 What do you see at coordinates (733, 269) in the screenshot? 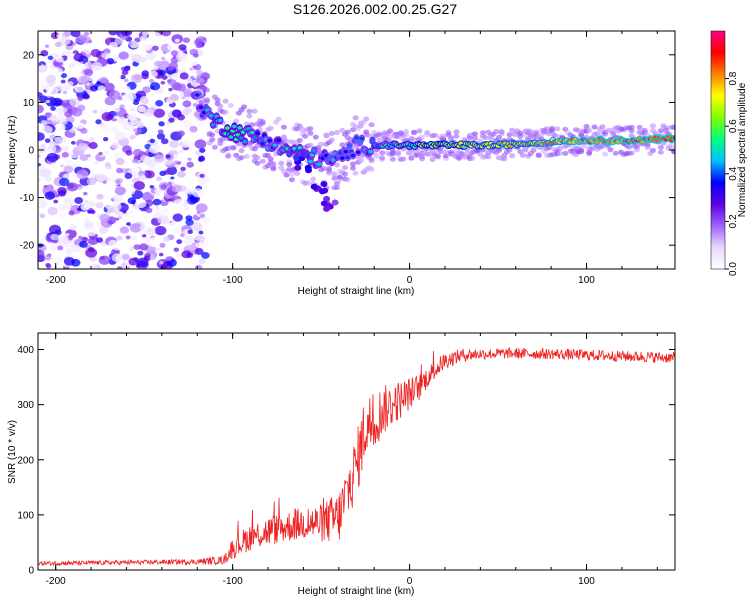
I see `colorbar-tick-label: 0.0` at bounding box center [733, 269].